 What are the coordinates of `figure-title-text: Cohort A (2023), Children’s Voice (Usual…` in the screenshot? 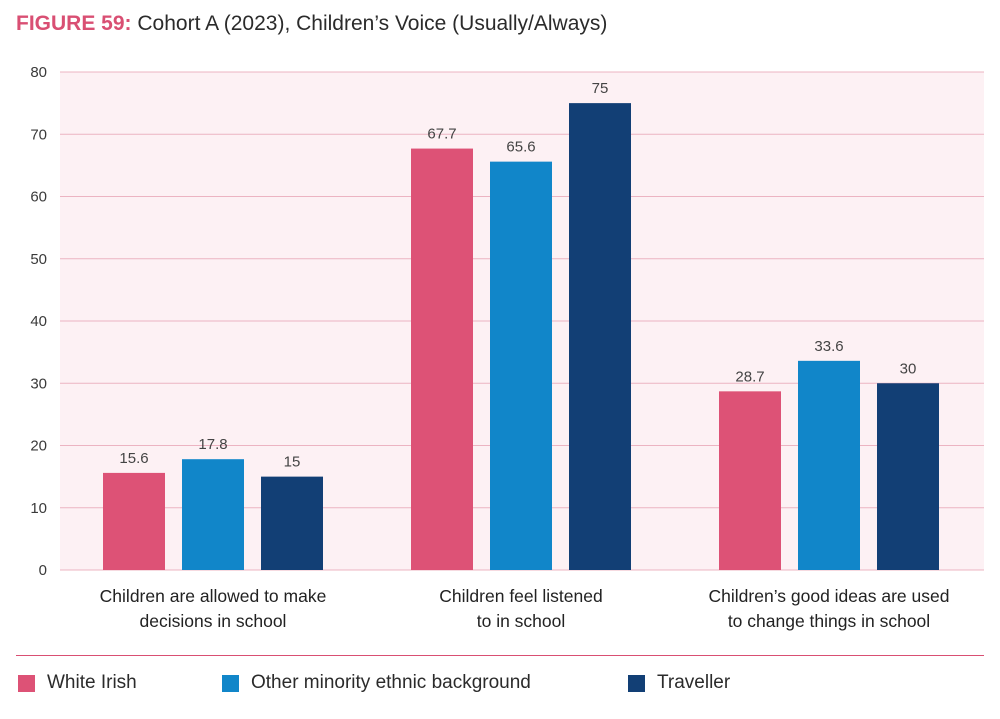 It's located at (372, 23).